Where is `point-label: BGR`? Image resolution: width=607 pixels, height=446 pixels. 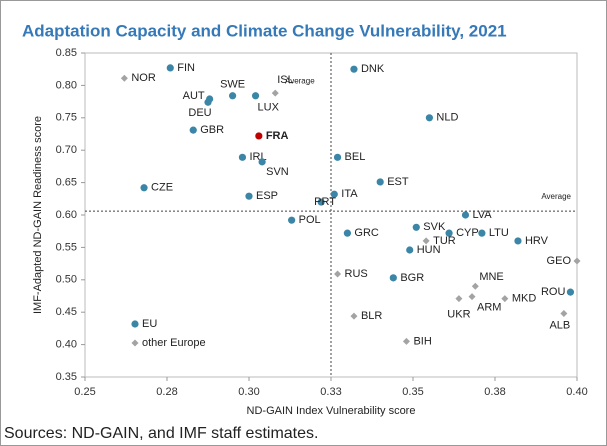
point-label: BGR is located at coordinates (412, 278).